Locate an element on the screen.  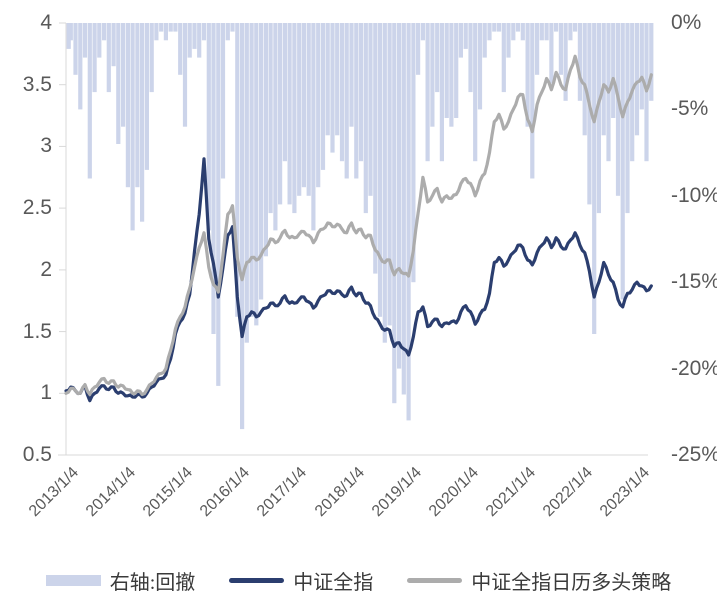
index-line-swatch is located at coordinates (257, 580).